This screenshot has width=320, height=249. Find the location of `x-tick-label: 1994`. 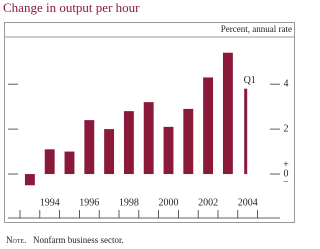

x-tick-label: 1994 is located at coordinates (50, 202).